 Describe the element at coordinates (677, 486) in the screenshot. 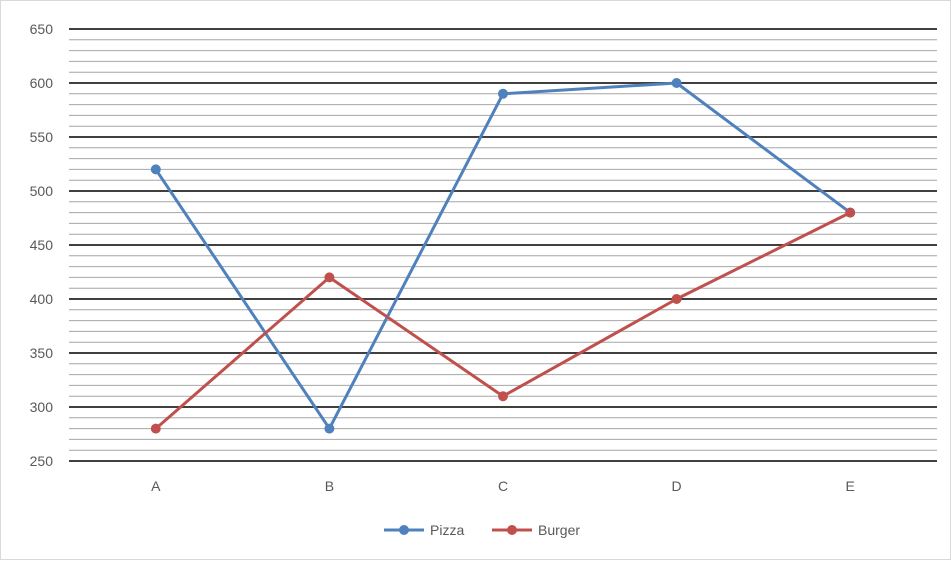

I see `x-tick-label: D` at that location.